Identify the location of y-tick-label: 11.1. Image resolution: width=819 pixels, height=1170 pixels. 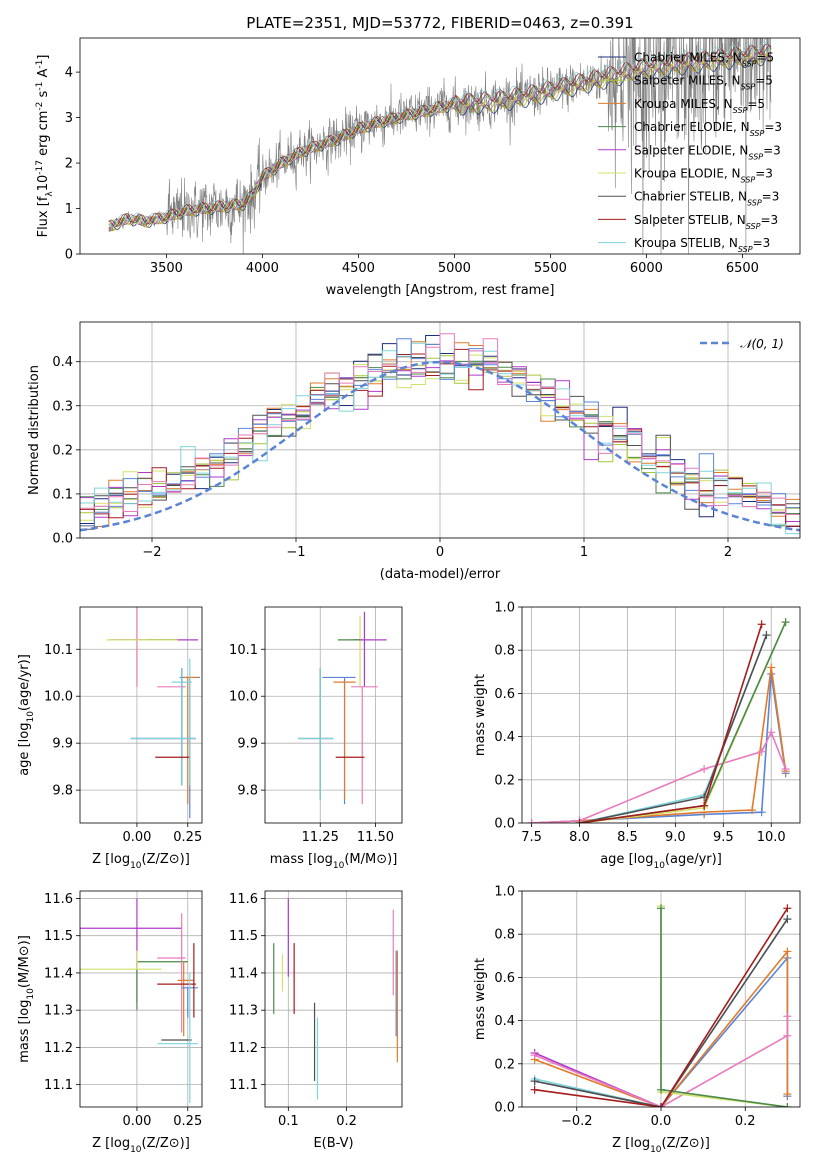
(58, 1085).